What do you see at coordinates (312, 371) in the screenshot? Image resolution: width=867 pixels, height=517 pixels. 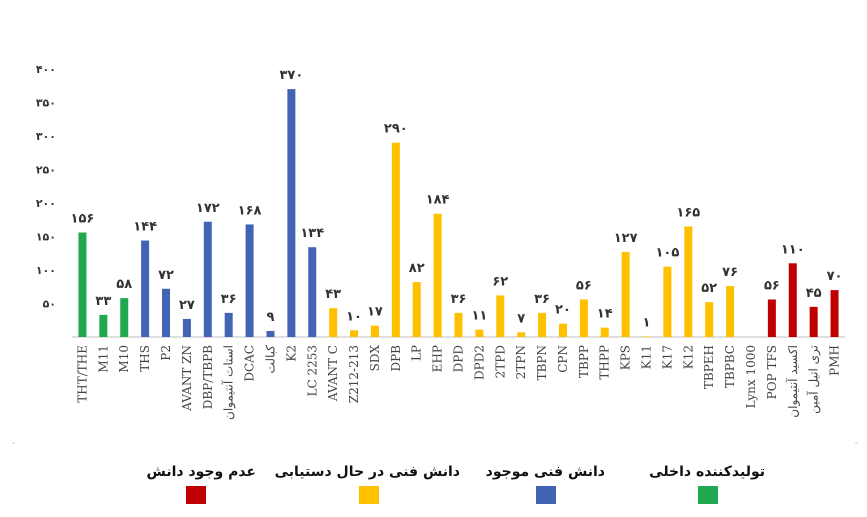 I see `x-tick-label: LC 2253` at bounding box center [312, 371].